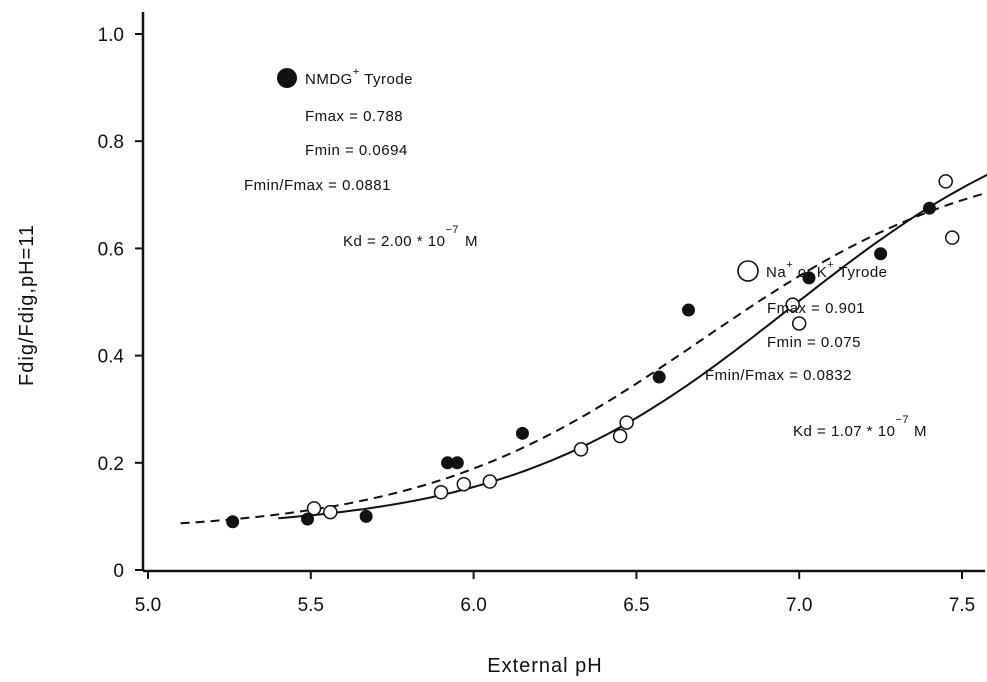 Image resolution: width=987 pixels, height=682 pixels. What do you see at coordinates (27, 305) in the screenshot?
I see `y-axis-title: Fdig/Fdig,pH=11` at bounding box center [27, 305].